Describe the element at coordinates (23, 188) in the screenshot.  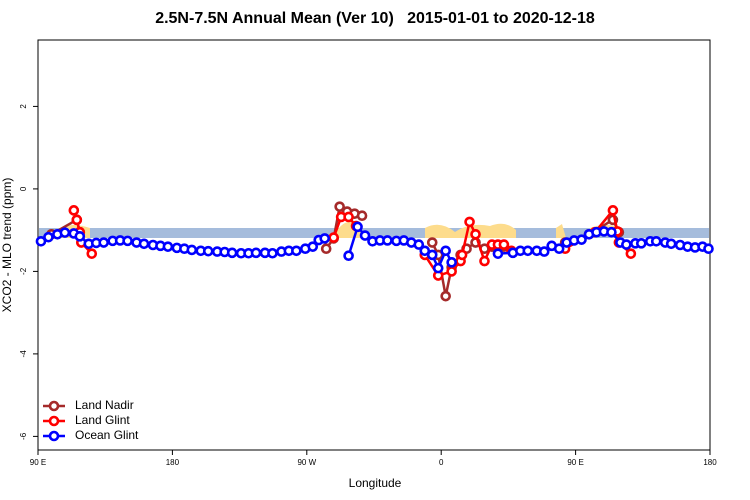
I see `y-tick-label: 0` at that location.